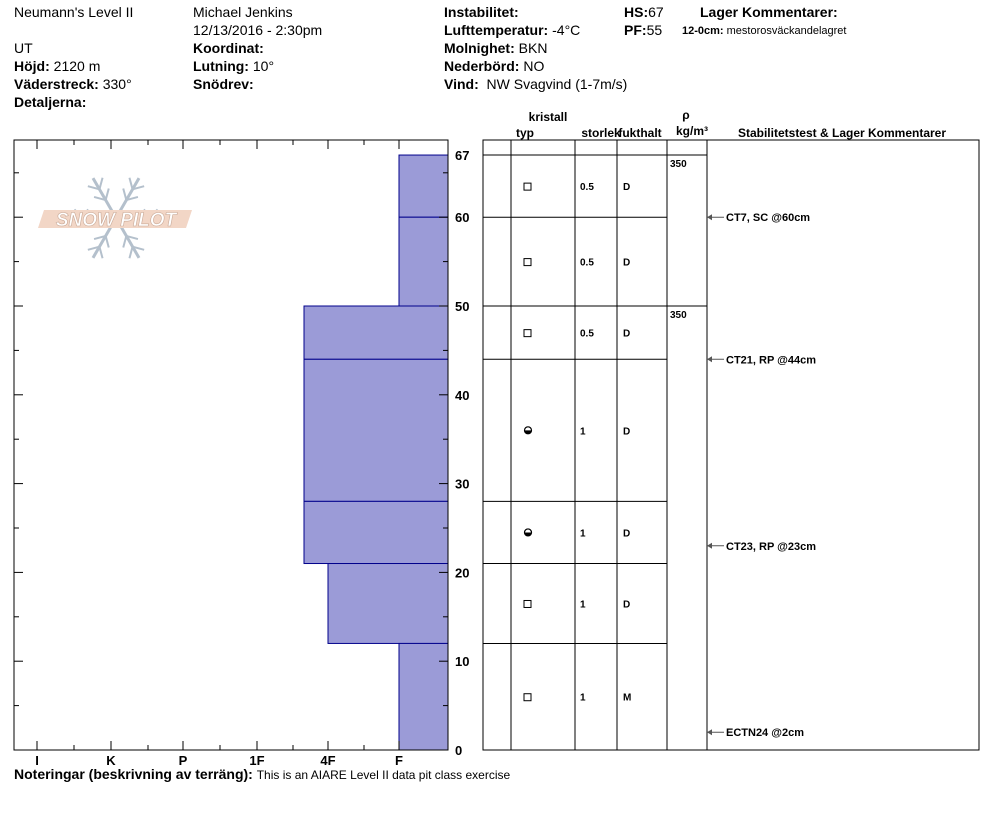 This screenshot has height=840, width=994. I want to click on air-temp-value: -4°C, so click(566, 30).